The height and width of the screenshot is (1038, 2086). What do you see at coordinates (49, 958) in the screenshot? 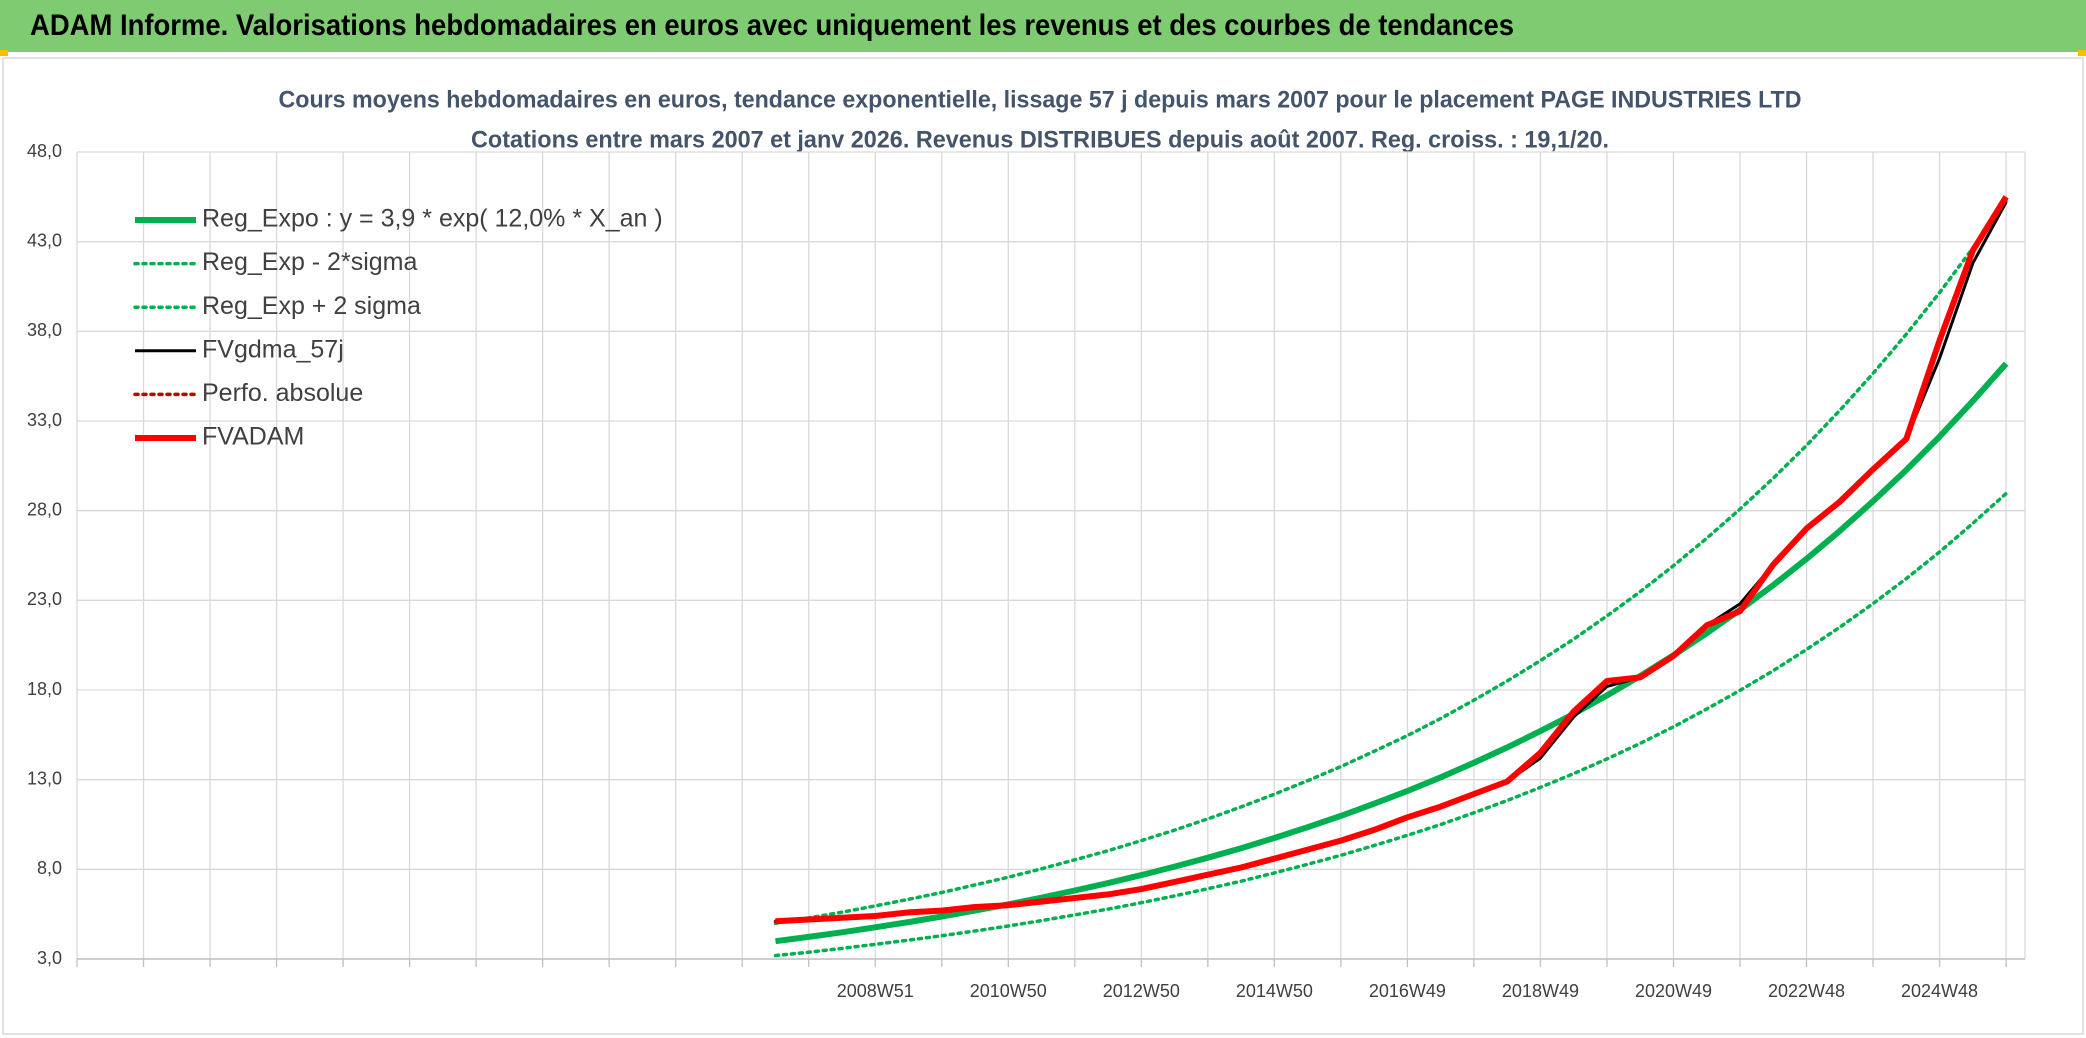
I see `y-tick-label: 3,0` at bounding box center [49, 958].